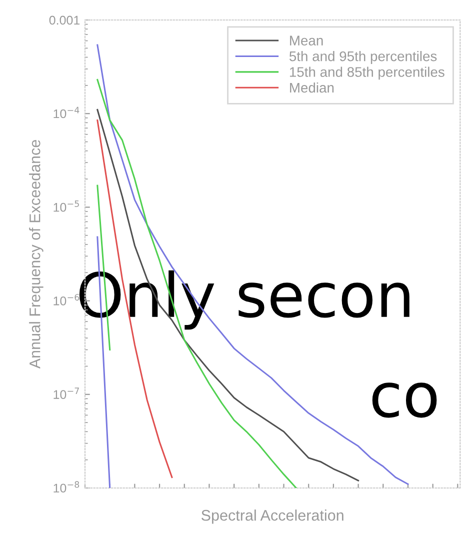 The image size is (462, 533). I want to click on y-axis-title: Annual Frequency of Exceedance, so click(36, 254).